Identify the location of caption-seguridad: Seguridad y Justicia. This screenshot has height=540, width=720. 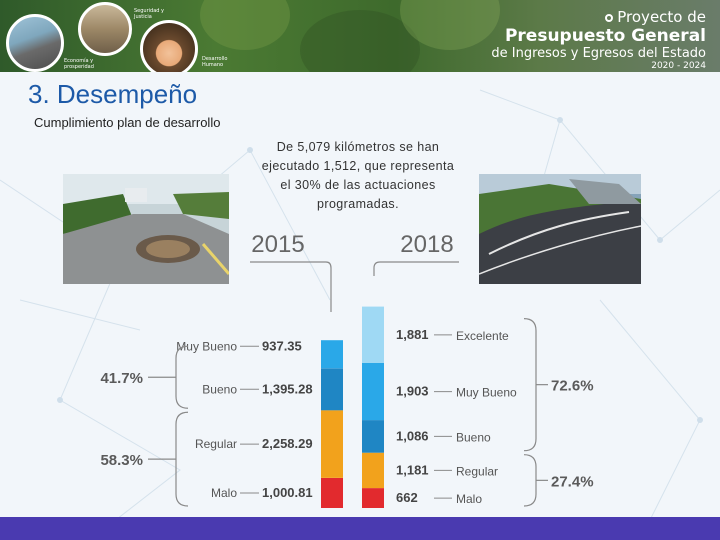
(149, 14).